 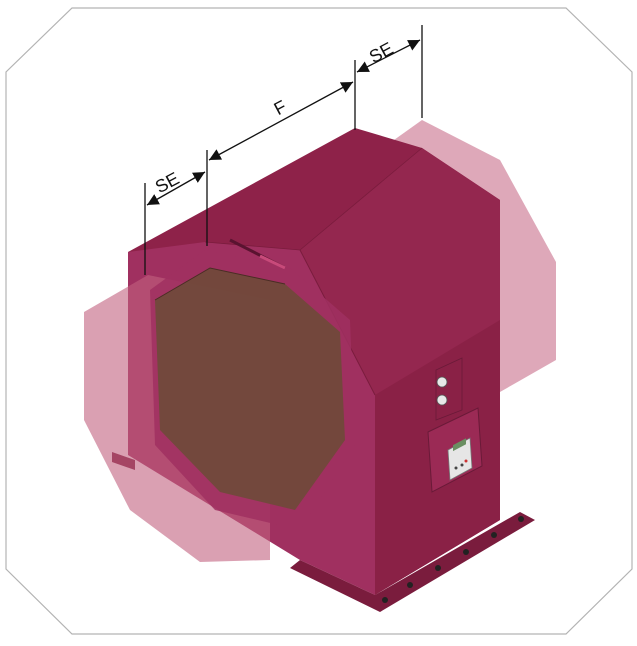 What do you see at coordinates (257, 254) in the screenshot?
I see `brand-stripe` at bounding box center [257, 254].